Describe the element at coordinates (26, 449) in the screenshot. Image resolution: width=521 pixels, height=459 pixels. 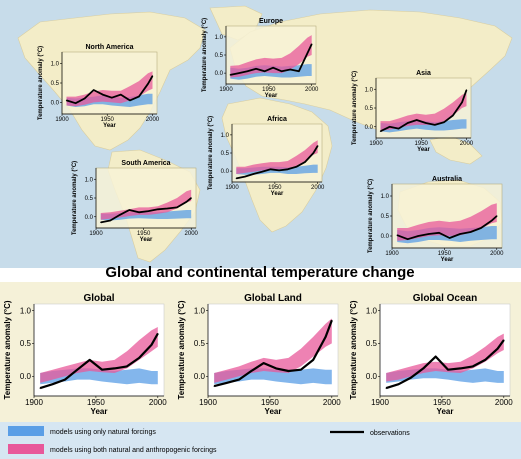
I see `legend-swatch-both` at that location.